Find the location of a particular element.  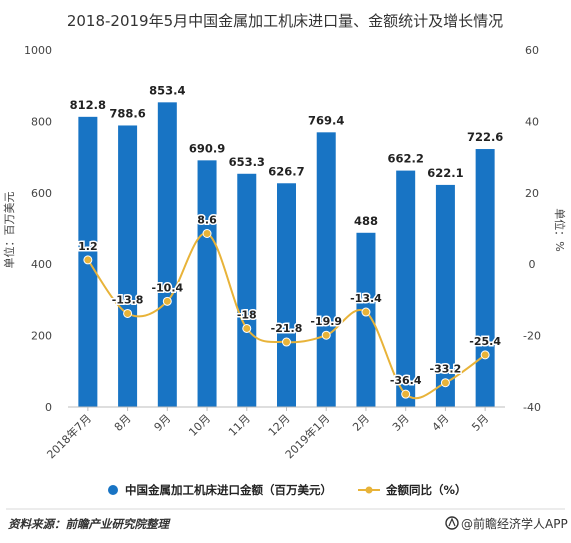

bar-value-label: 662.2 is located at coordinates (405, 159).